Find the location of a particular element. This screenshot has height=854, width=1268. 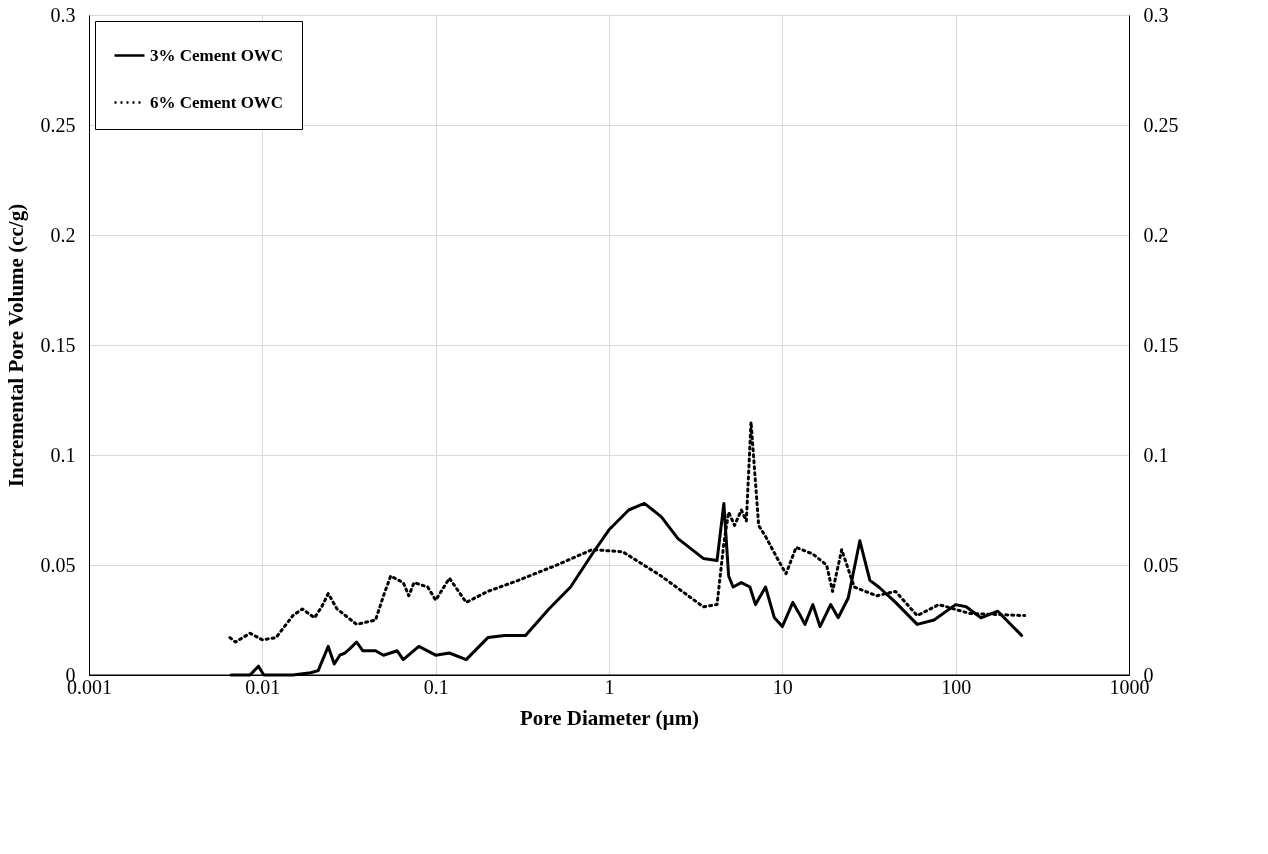

y-tick-label: 0.3 is located at coordinates (63, 14).